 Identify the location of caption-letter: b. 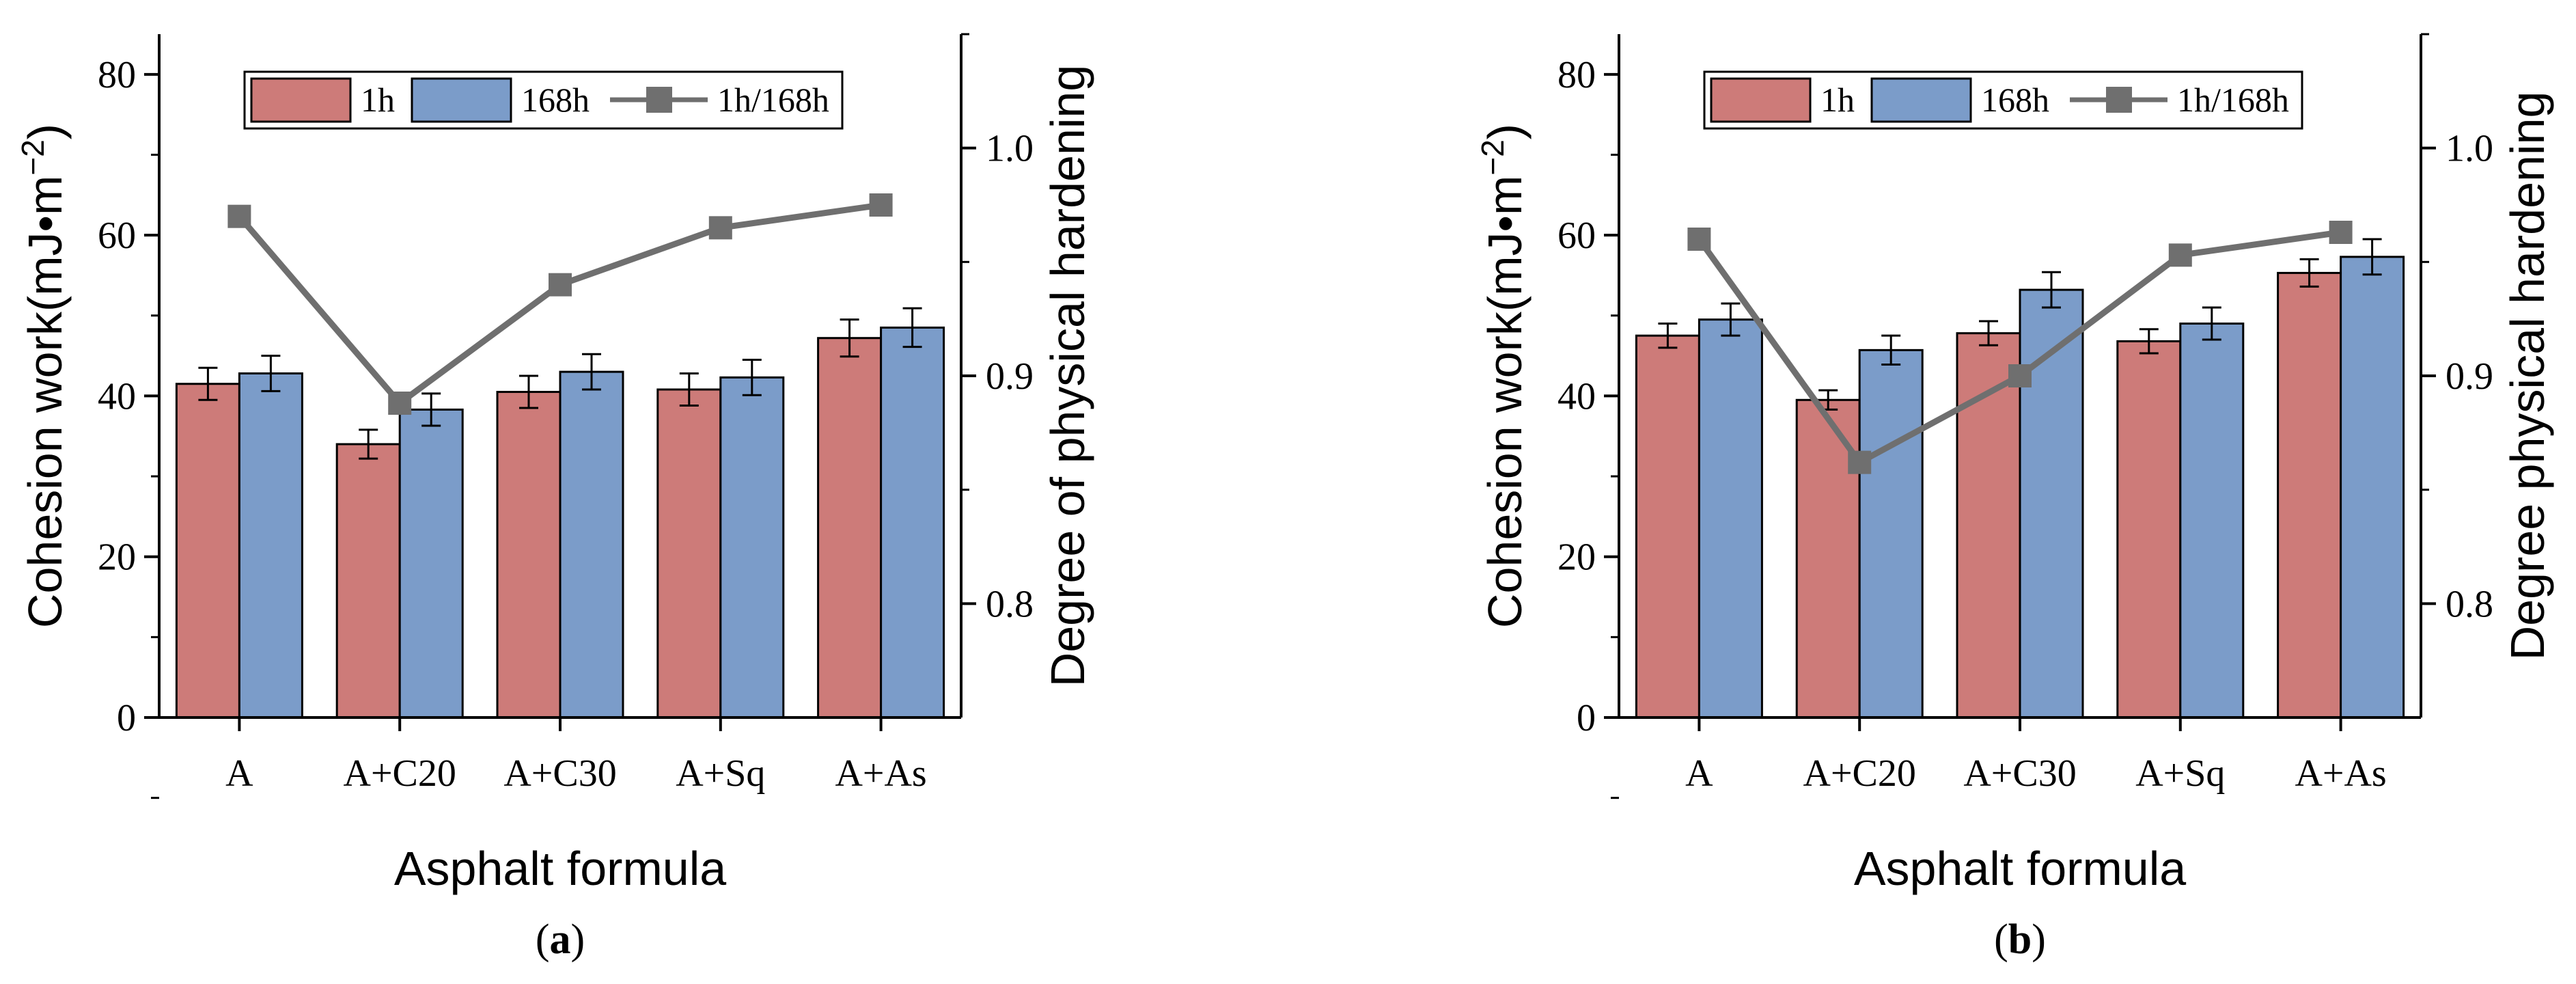
(2020, 939).